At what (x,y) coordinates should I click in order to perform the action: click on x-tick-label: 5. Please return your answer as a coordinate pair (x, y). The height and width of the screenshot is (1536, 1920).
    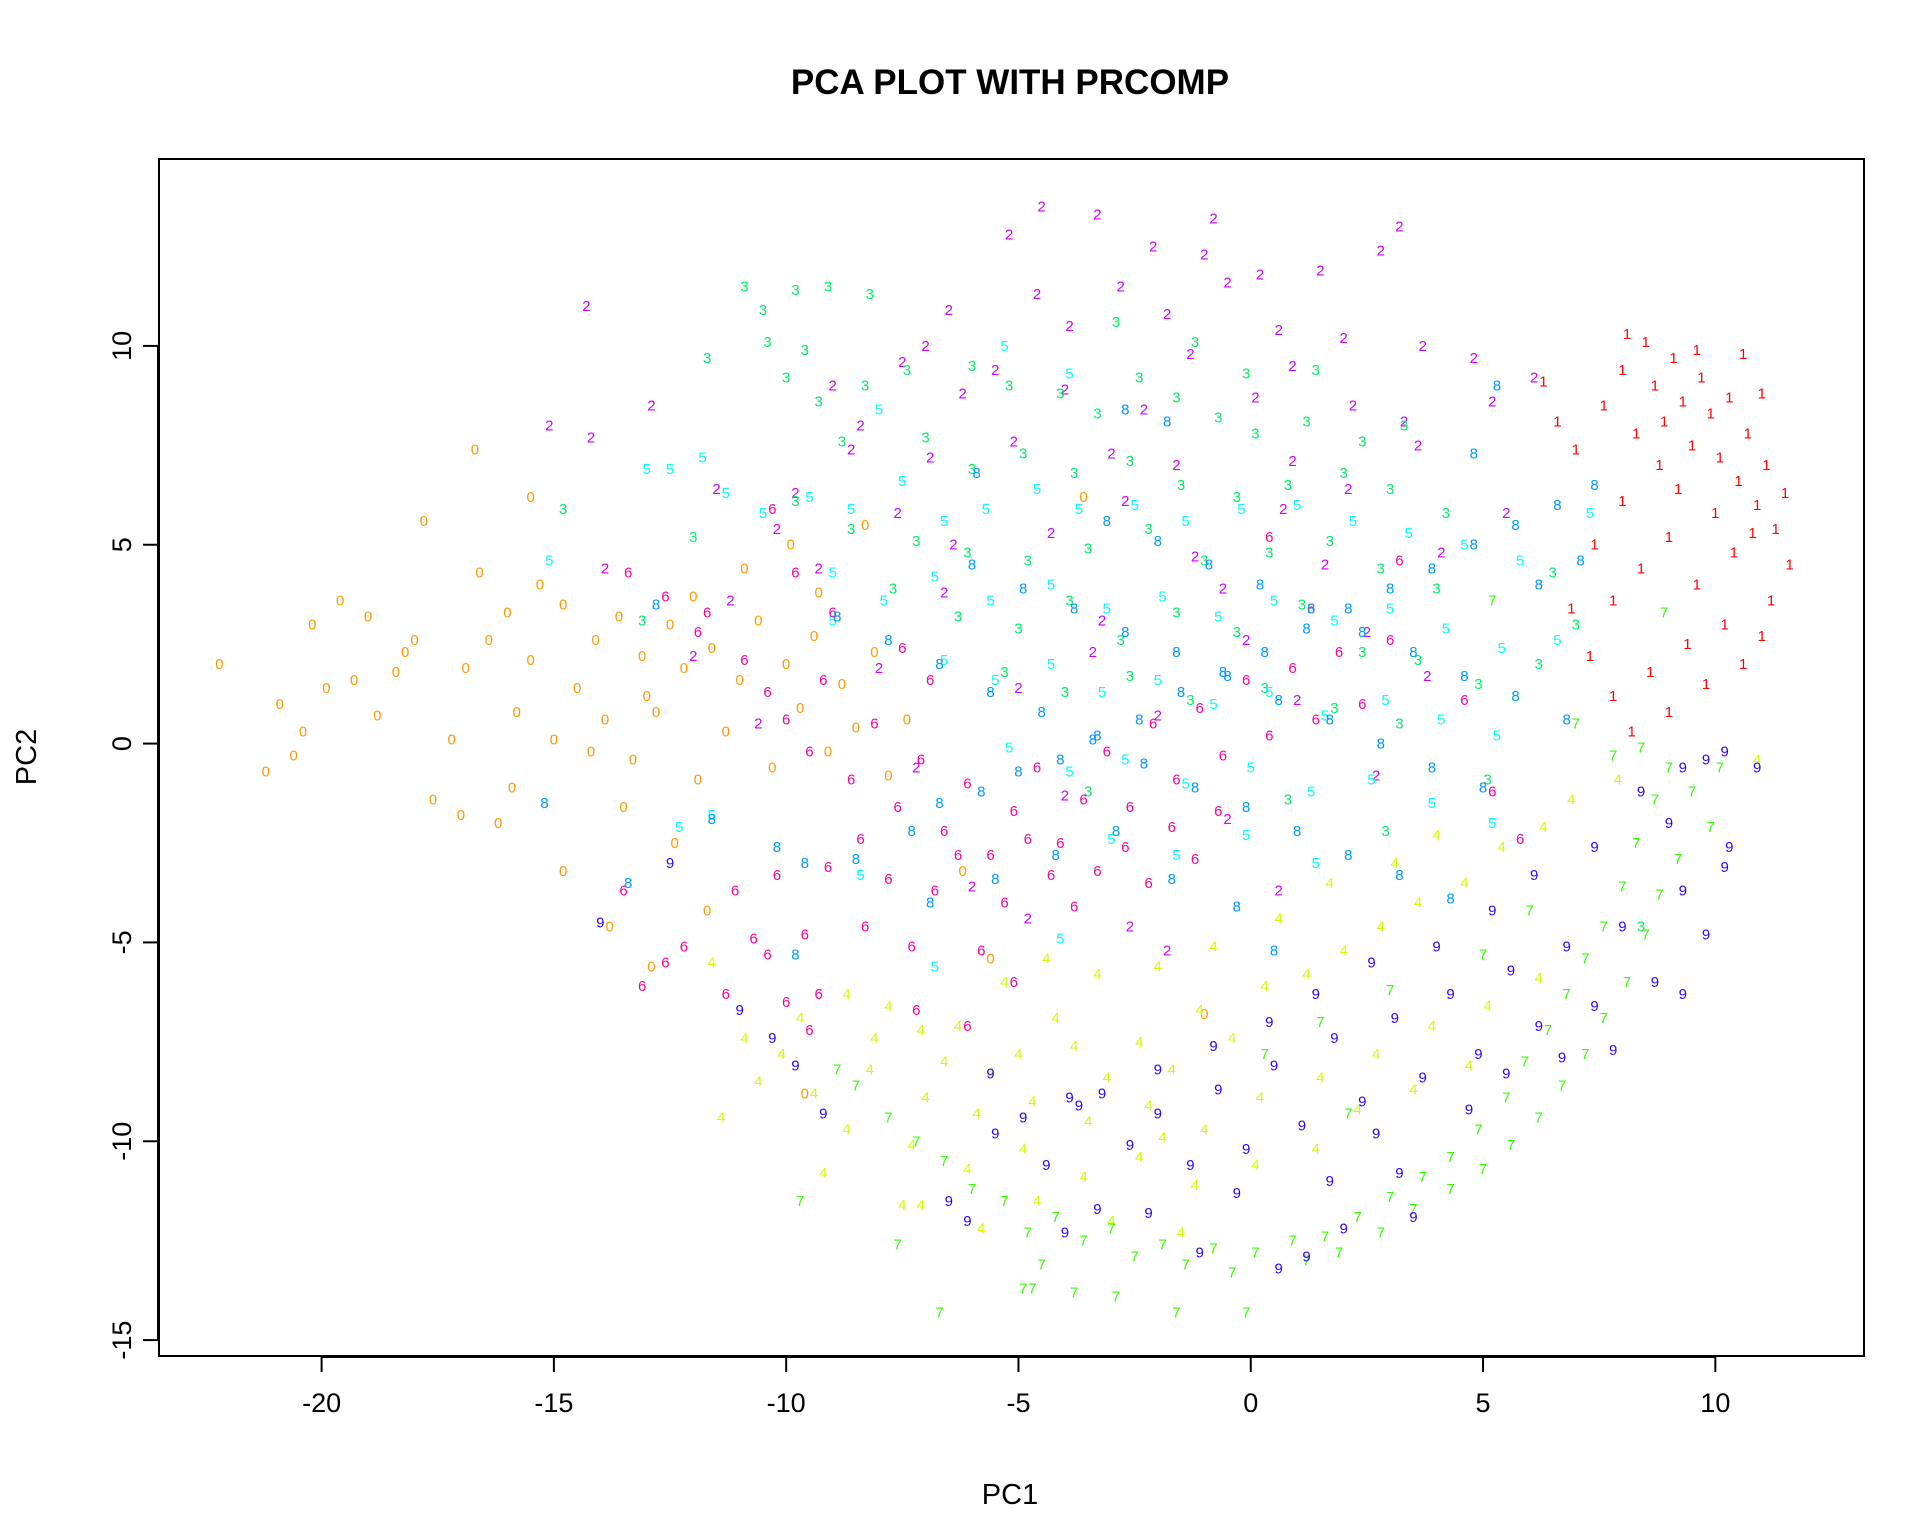
    Looking at the image, I should click on (1483, 1403).